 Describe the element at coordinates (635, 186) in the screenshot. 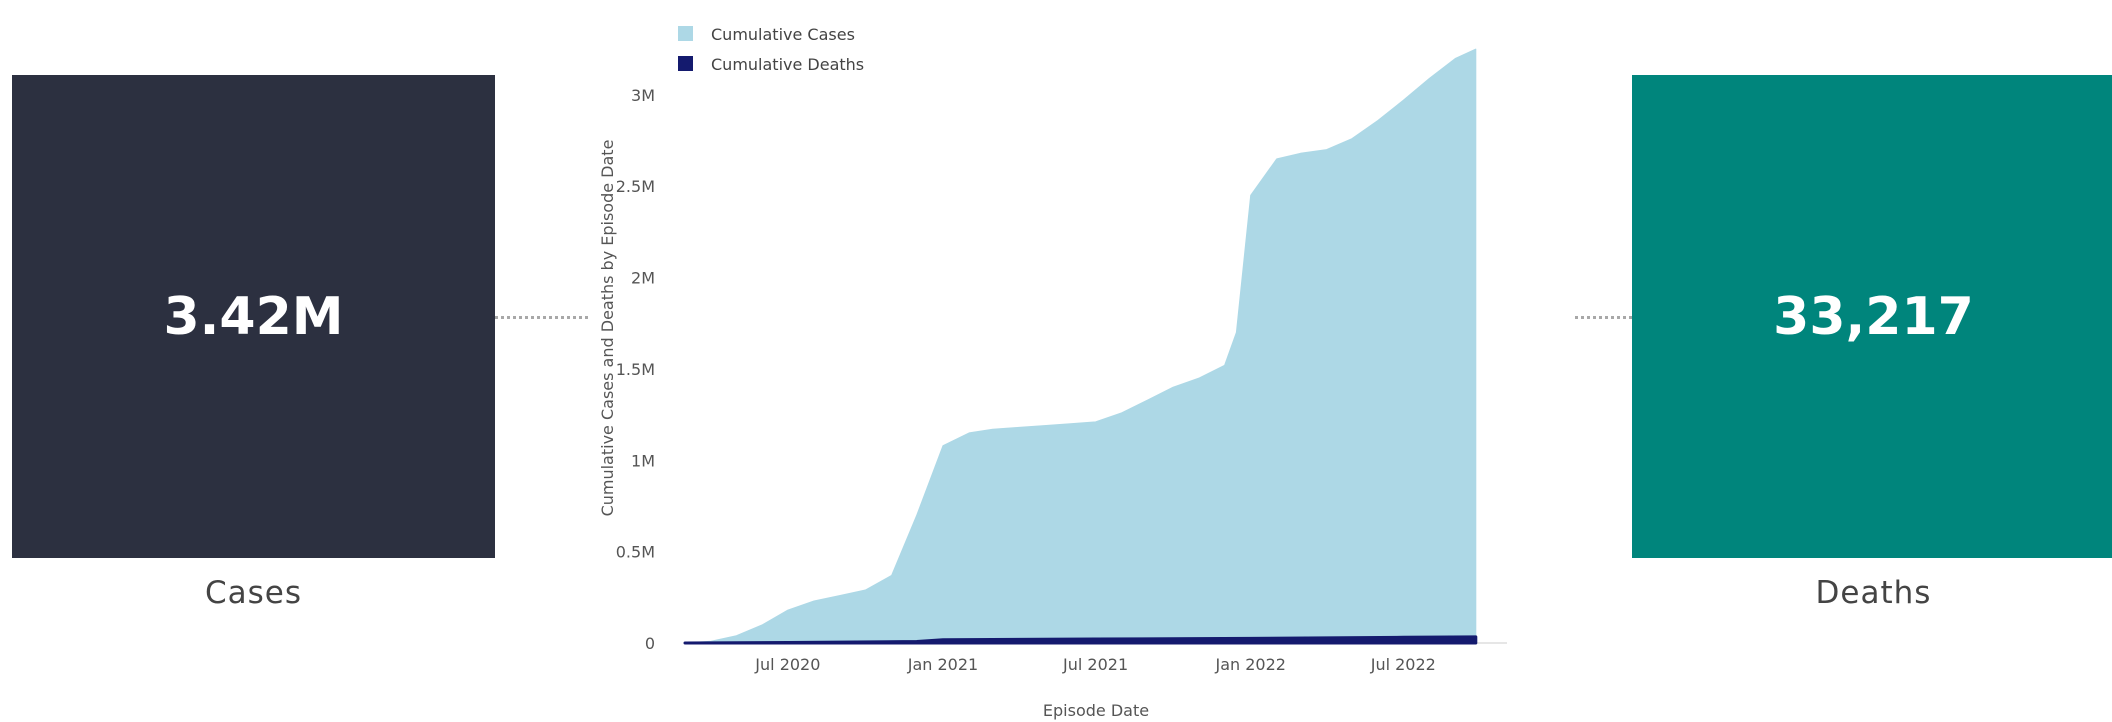

I see `y-tick-label: 2.5M` at that location.